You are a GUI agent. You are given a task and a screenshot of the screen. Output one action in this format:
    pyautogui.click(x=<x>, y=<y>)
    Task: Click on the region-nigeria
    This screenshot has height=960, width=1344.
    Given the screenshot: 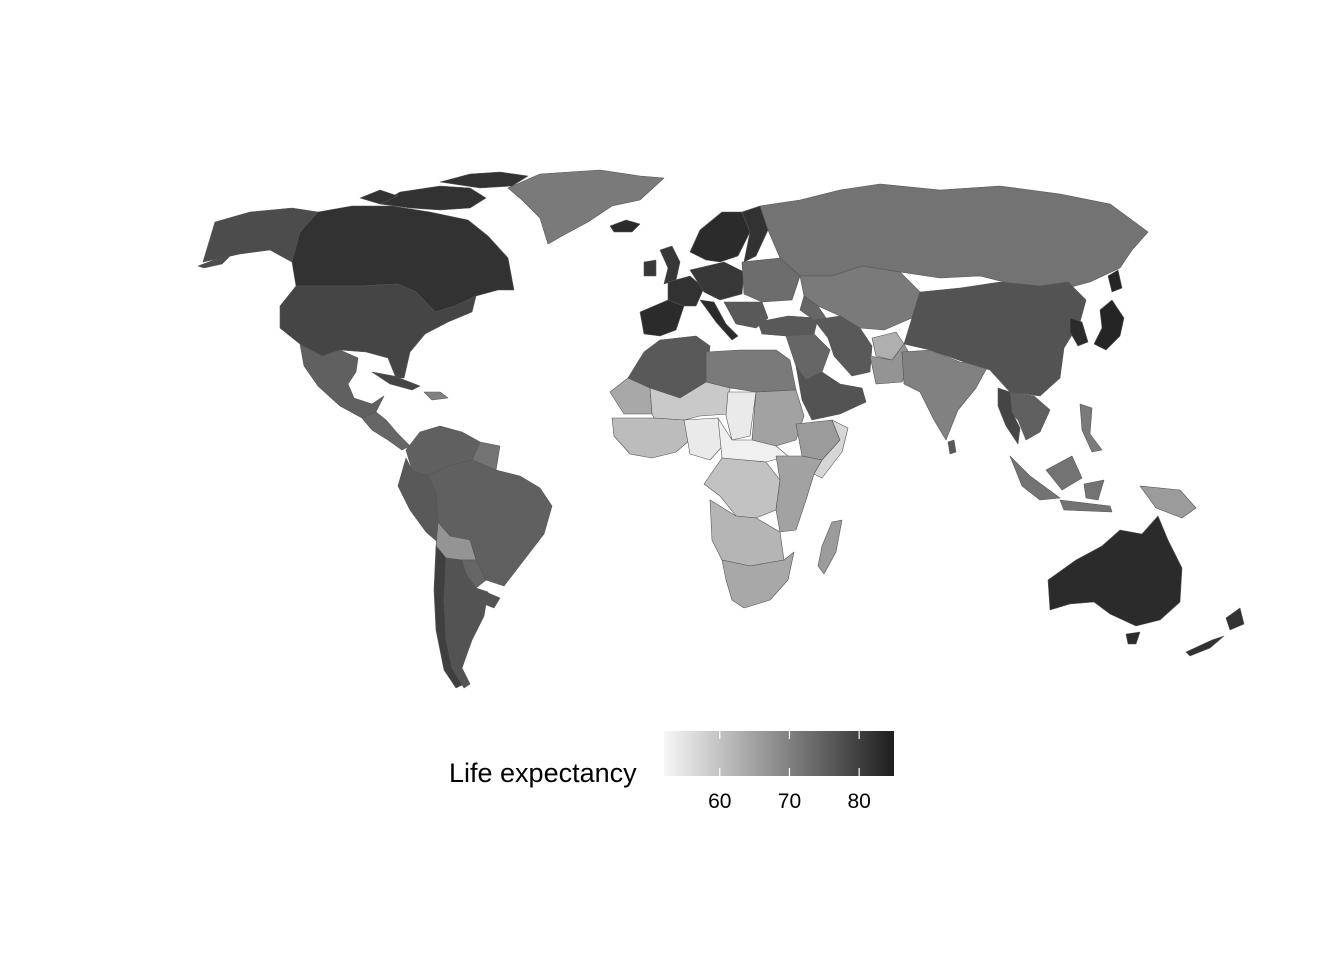 What is the action you would take?
    pyautogui.click(x=706, y=439)
    